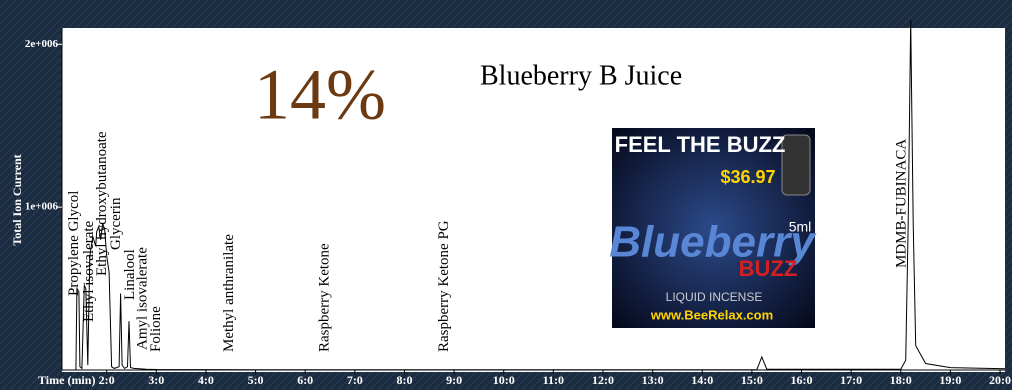  What do you see at coordinates (504, 380) in the screenshot?
I see `x-tick-label: 10:0` at bounding box center [504, 380].